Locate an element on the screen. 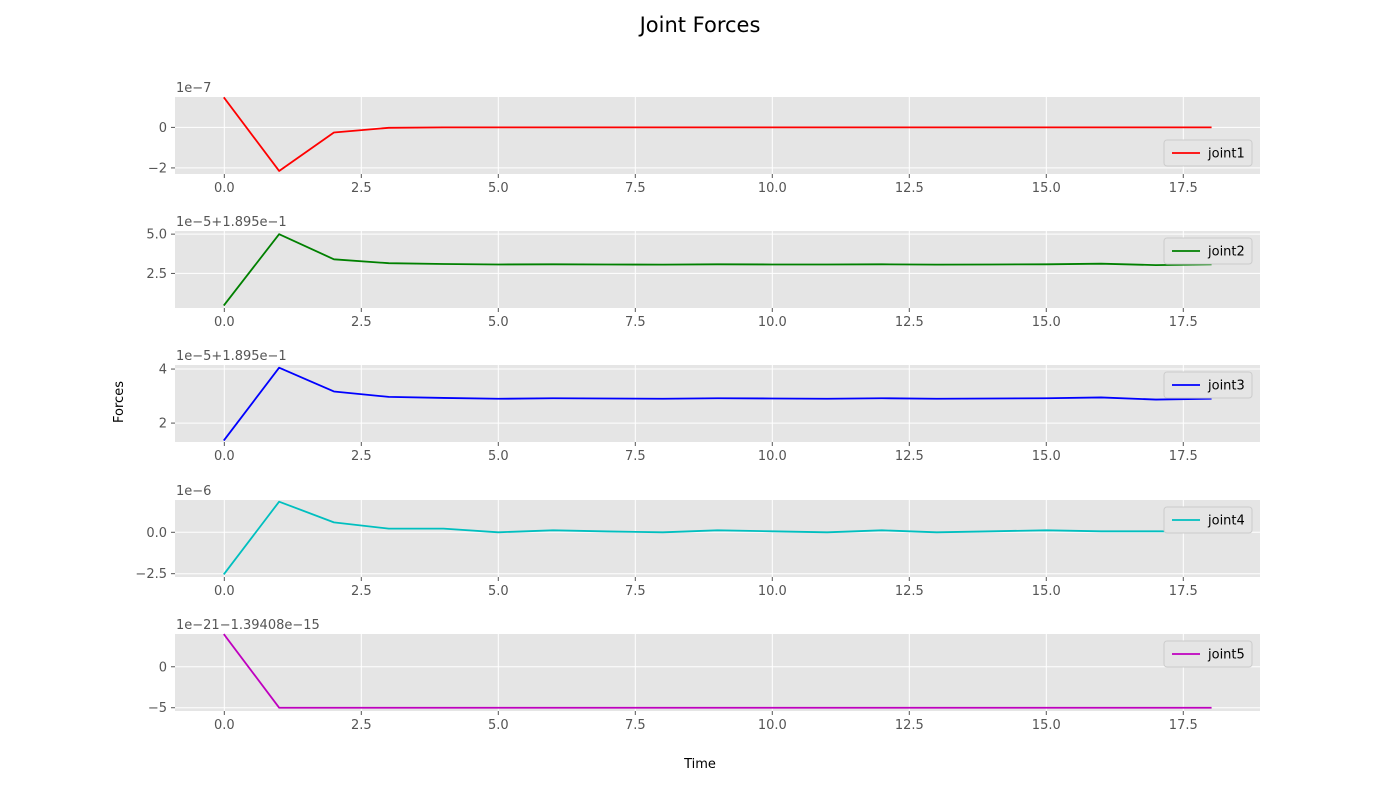  legend: joint3 is located at coordinates (1208, 385).